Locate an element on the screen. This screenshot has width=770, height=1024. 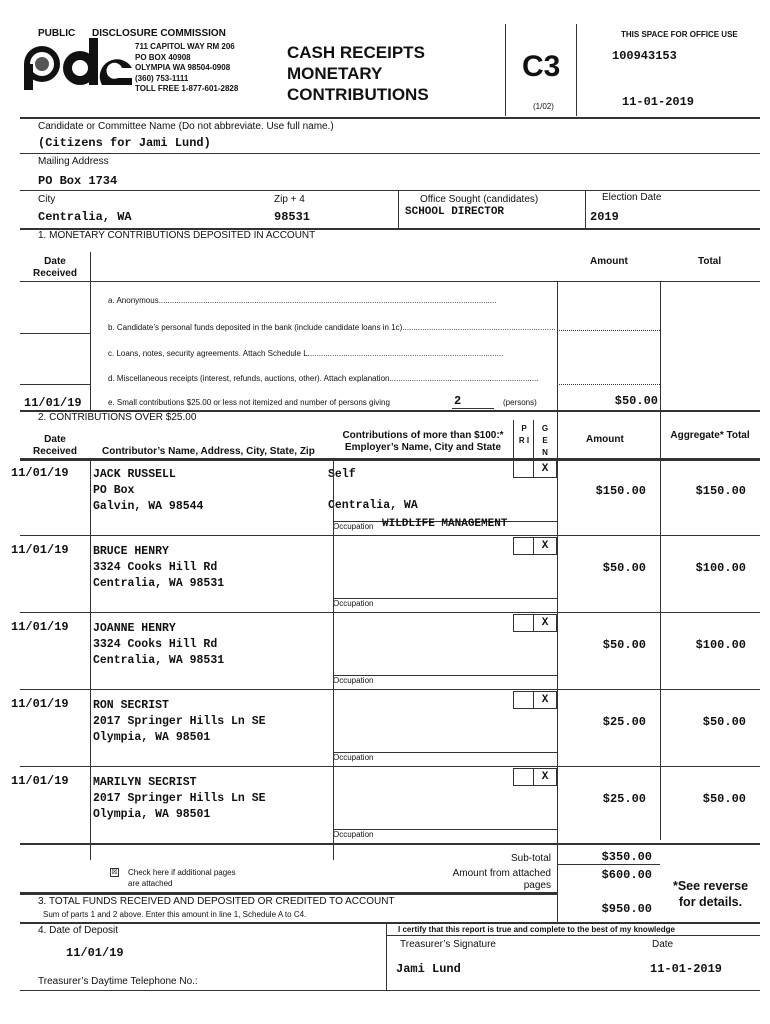
agency-left: PUBLIC is located at coordinates (57, 33).